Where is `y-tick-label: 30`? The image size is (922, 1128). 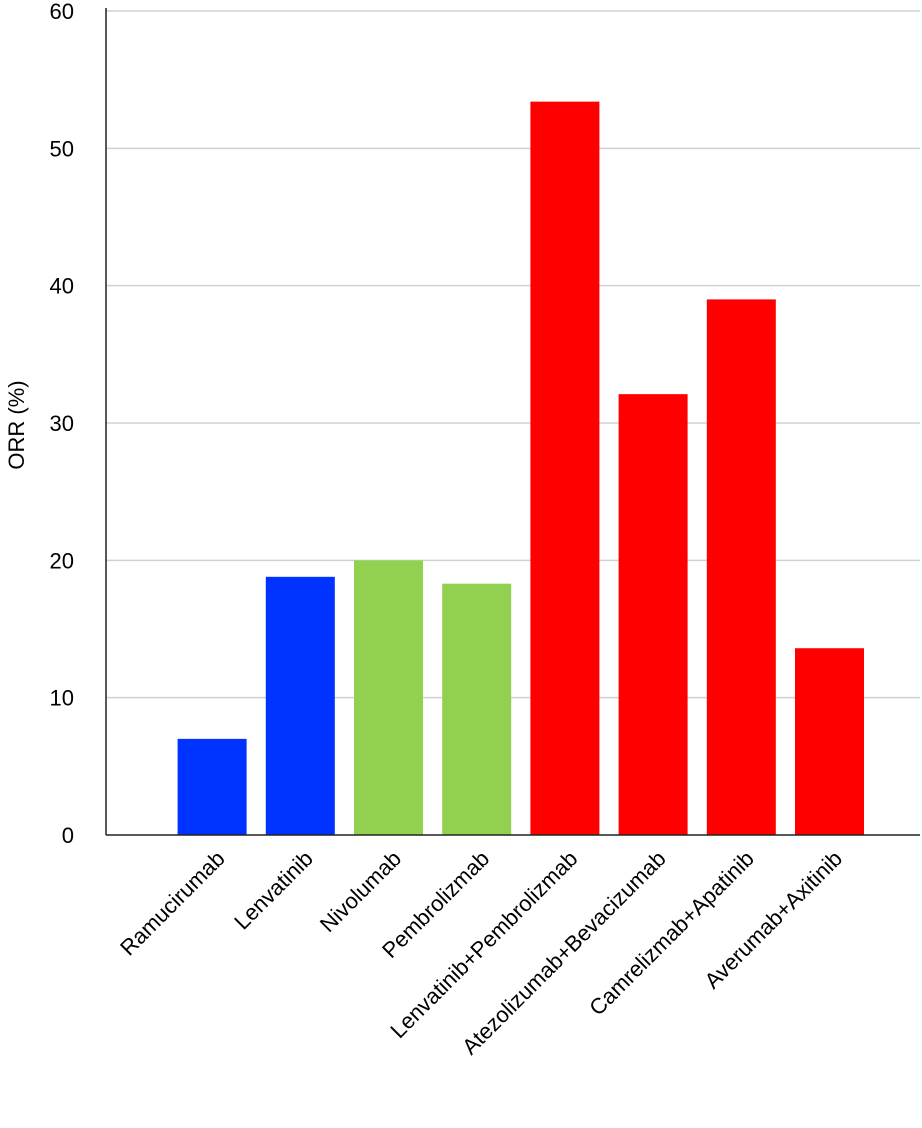
y-tick-label: 30 is located at coordinates (62, 423).